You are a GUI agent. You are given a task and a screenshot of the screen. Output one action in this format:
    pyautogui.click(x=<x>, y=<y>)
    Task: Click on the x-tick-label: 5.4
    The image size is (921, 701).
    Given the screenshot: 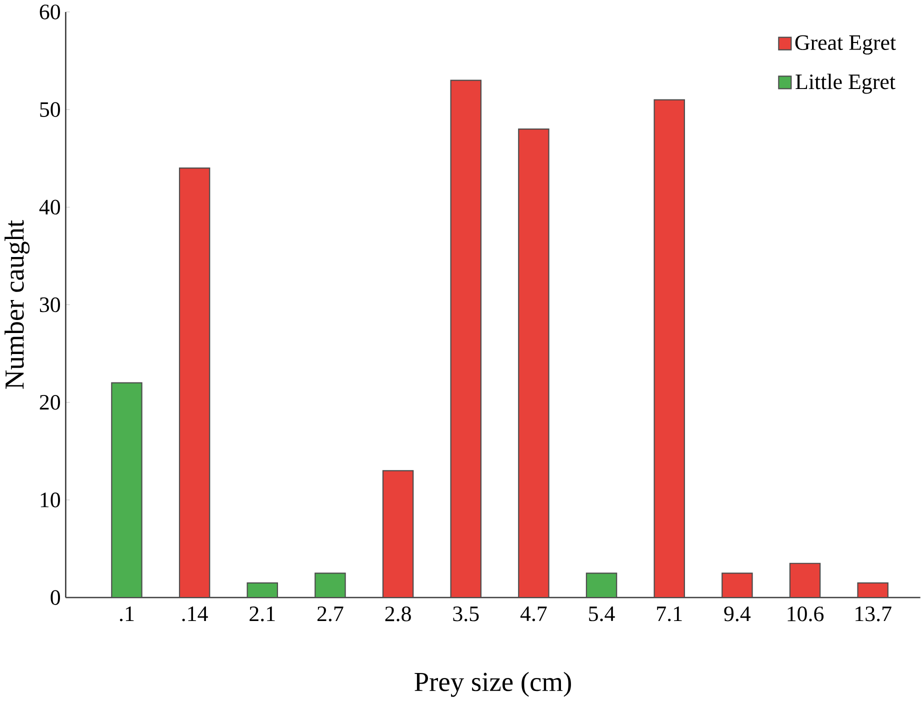 What is the action you would take?
    pyautogui.click(x=602, y=614)
    